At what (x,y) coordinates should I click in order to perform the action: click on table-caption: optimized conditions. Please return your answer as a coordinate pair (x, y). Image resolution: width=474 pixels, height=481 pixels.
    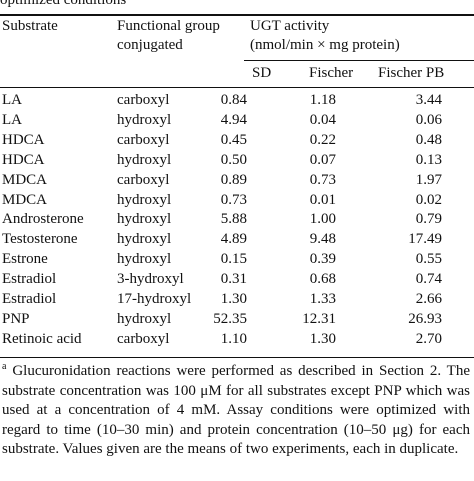
    Looking at the image, I should click on (63, 4).